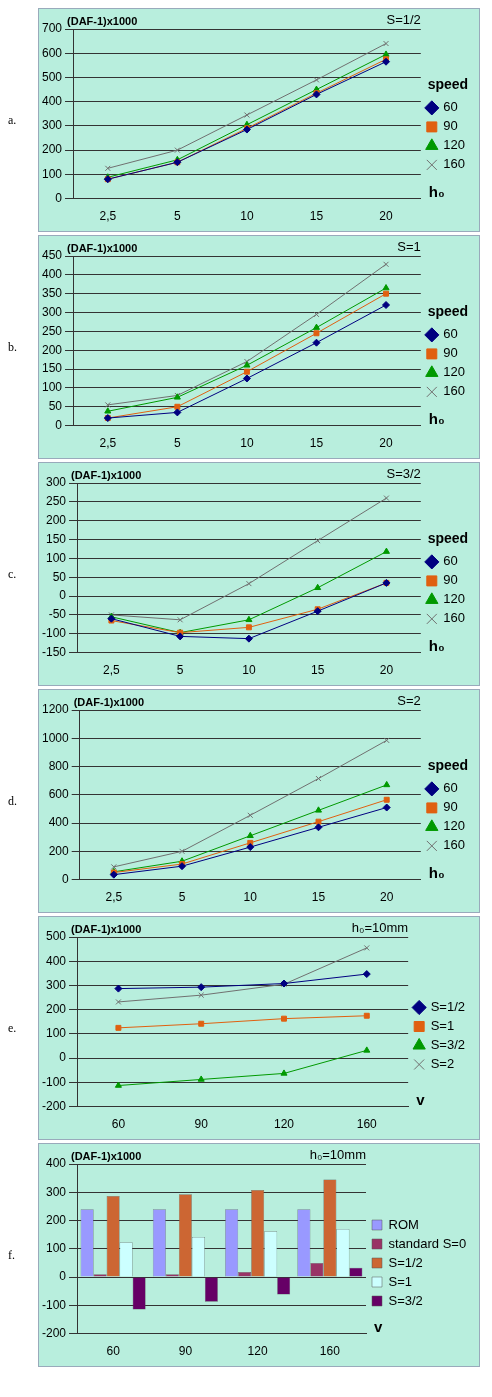 The image size is (492, 1397). I want to click on chart-title: S=2, so click(409, 701).